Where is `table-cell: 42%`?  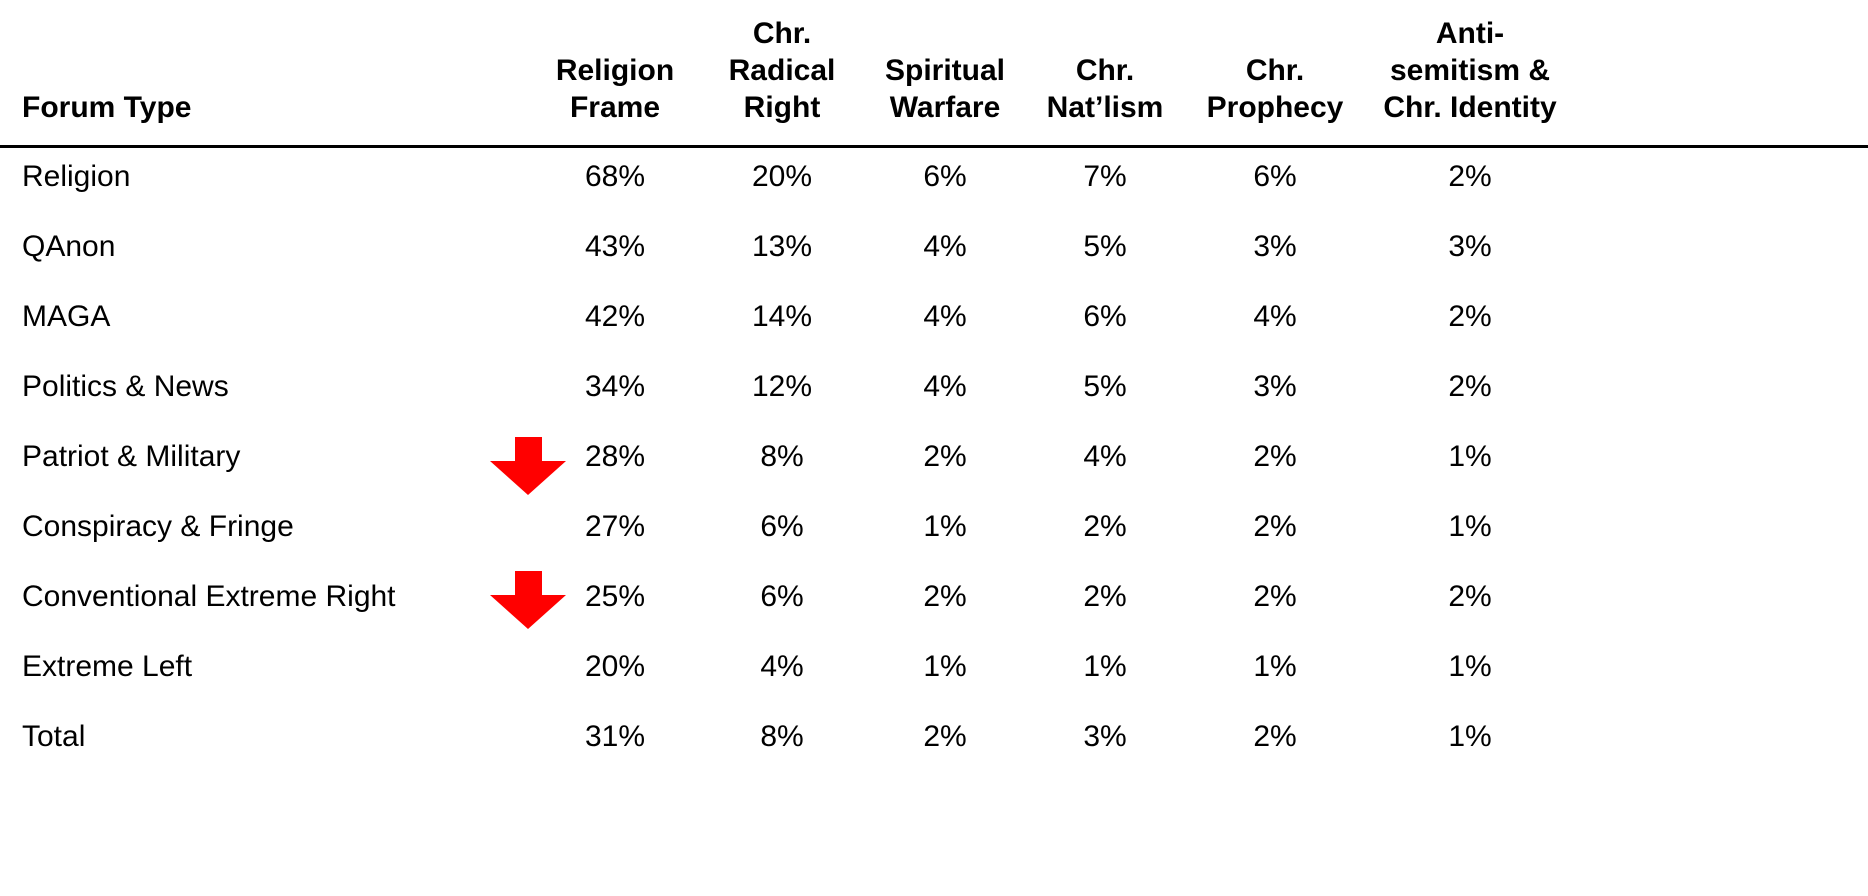
table-cell: 42% is located at coordinates (615, 316).